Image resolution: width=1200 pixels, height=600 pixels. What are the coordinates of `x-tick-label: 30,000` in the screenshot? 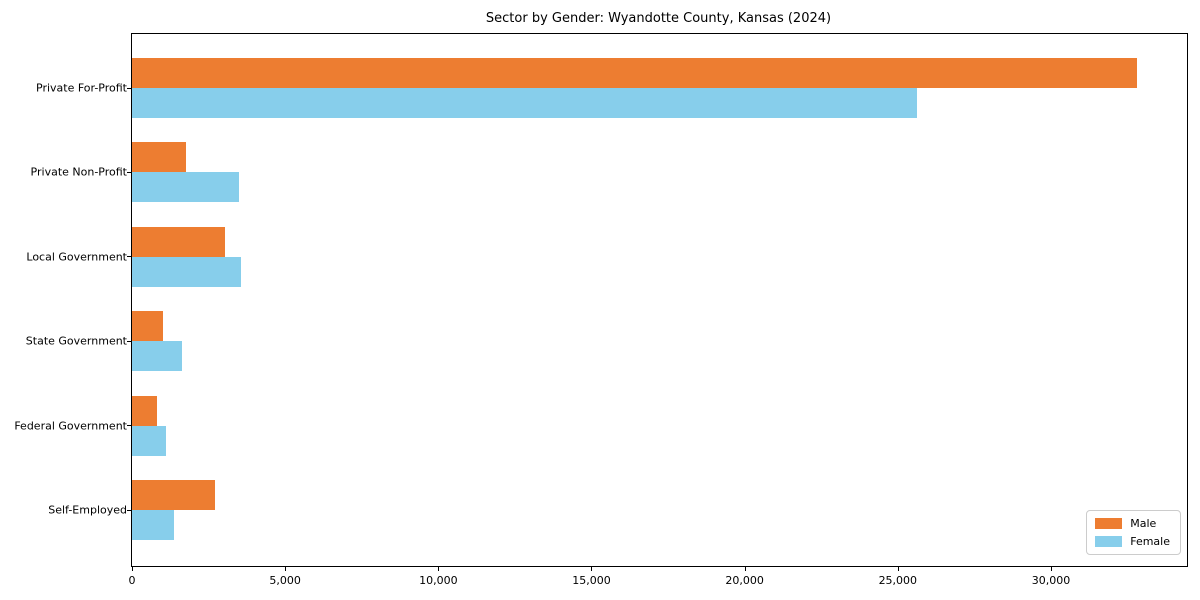 It's located at (1051, 580).